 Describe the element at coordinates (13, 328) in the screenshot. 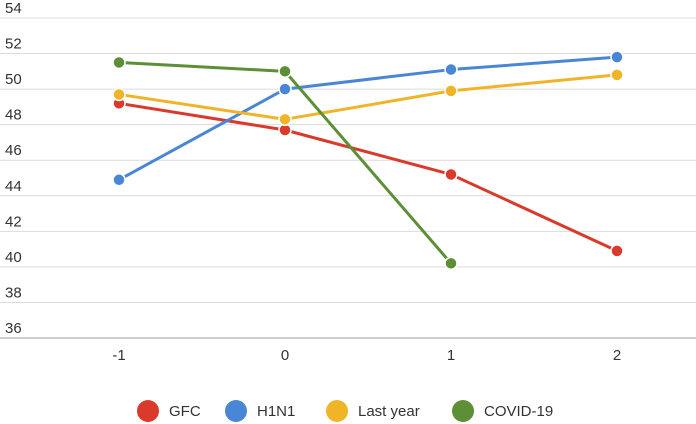

I see `y-tick-label: 36` at that location.